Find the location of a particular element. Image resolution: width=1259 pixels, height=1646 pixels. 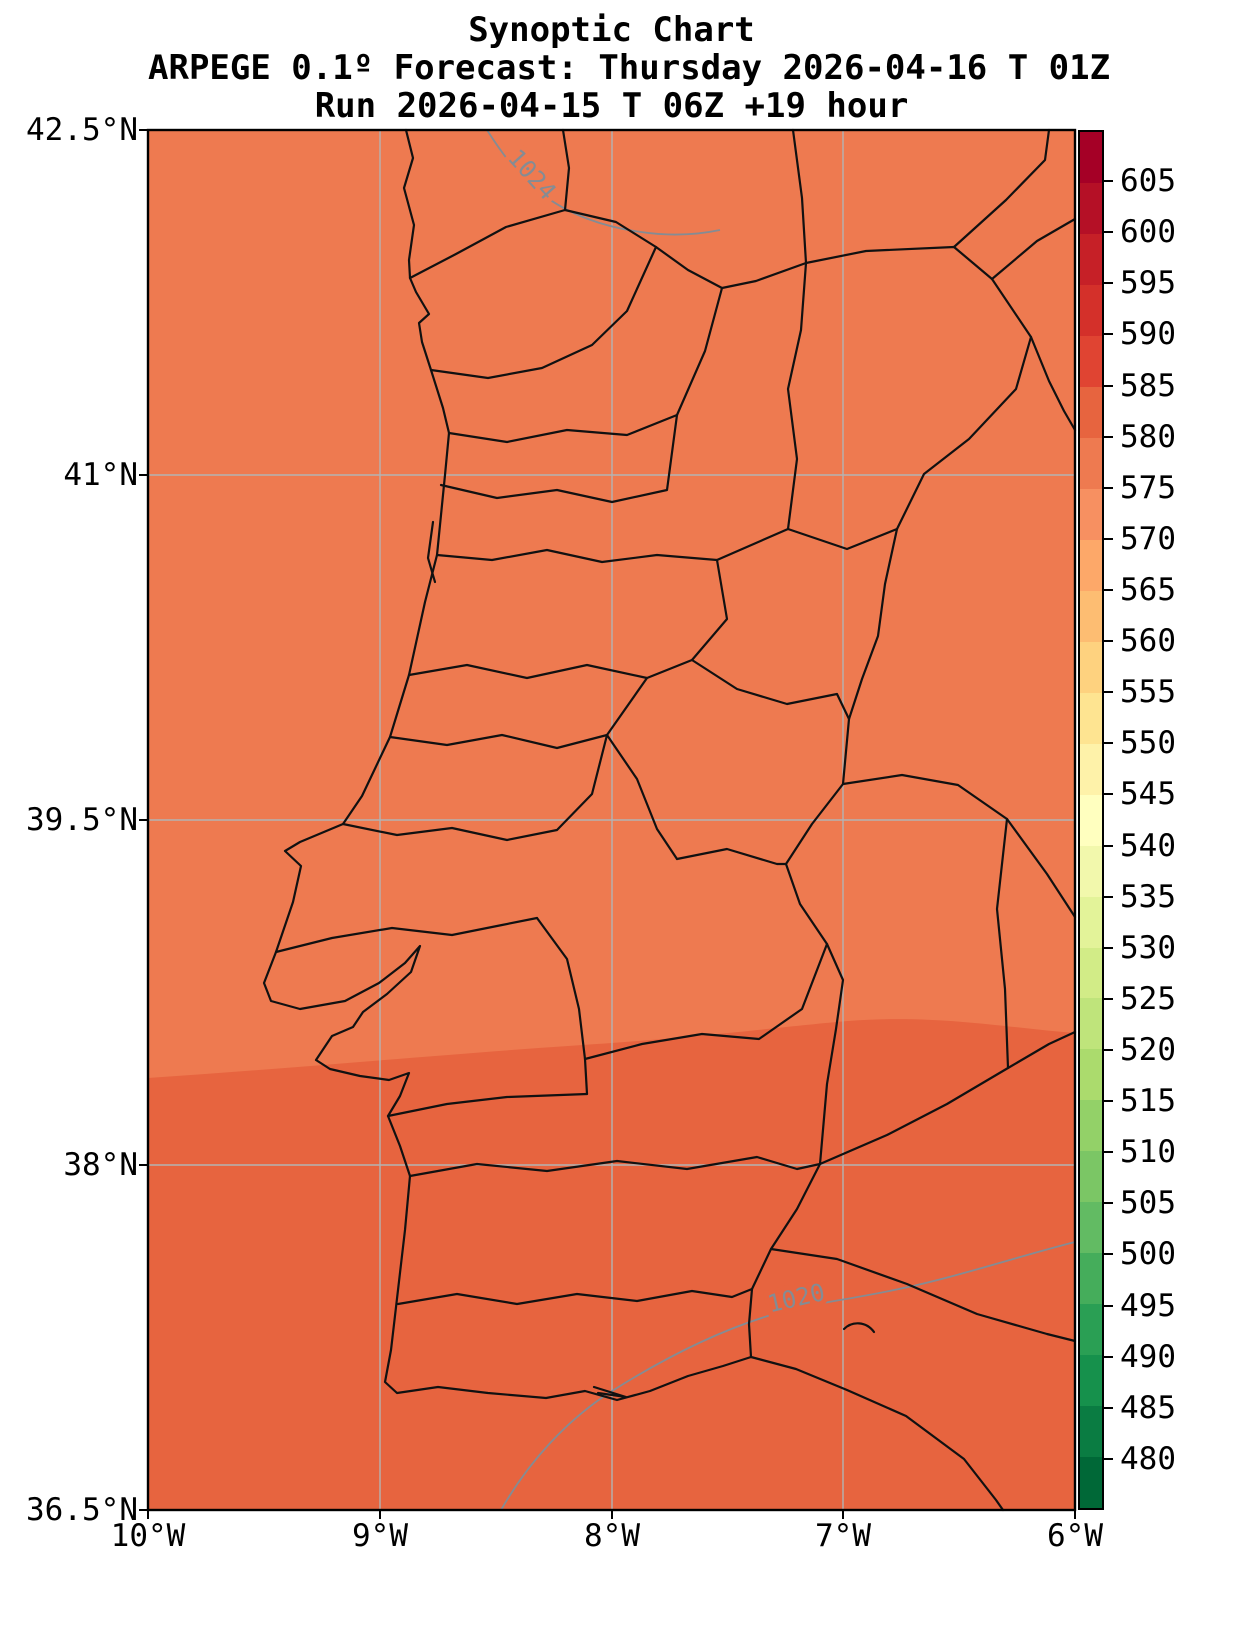

colorbar-tick-label: 575 is located at coordinates (1148, 487).